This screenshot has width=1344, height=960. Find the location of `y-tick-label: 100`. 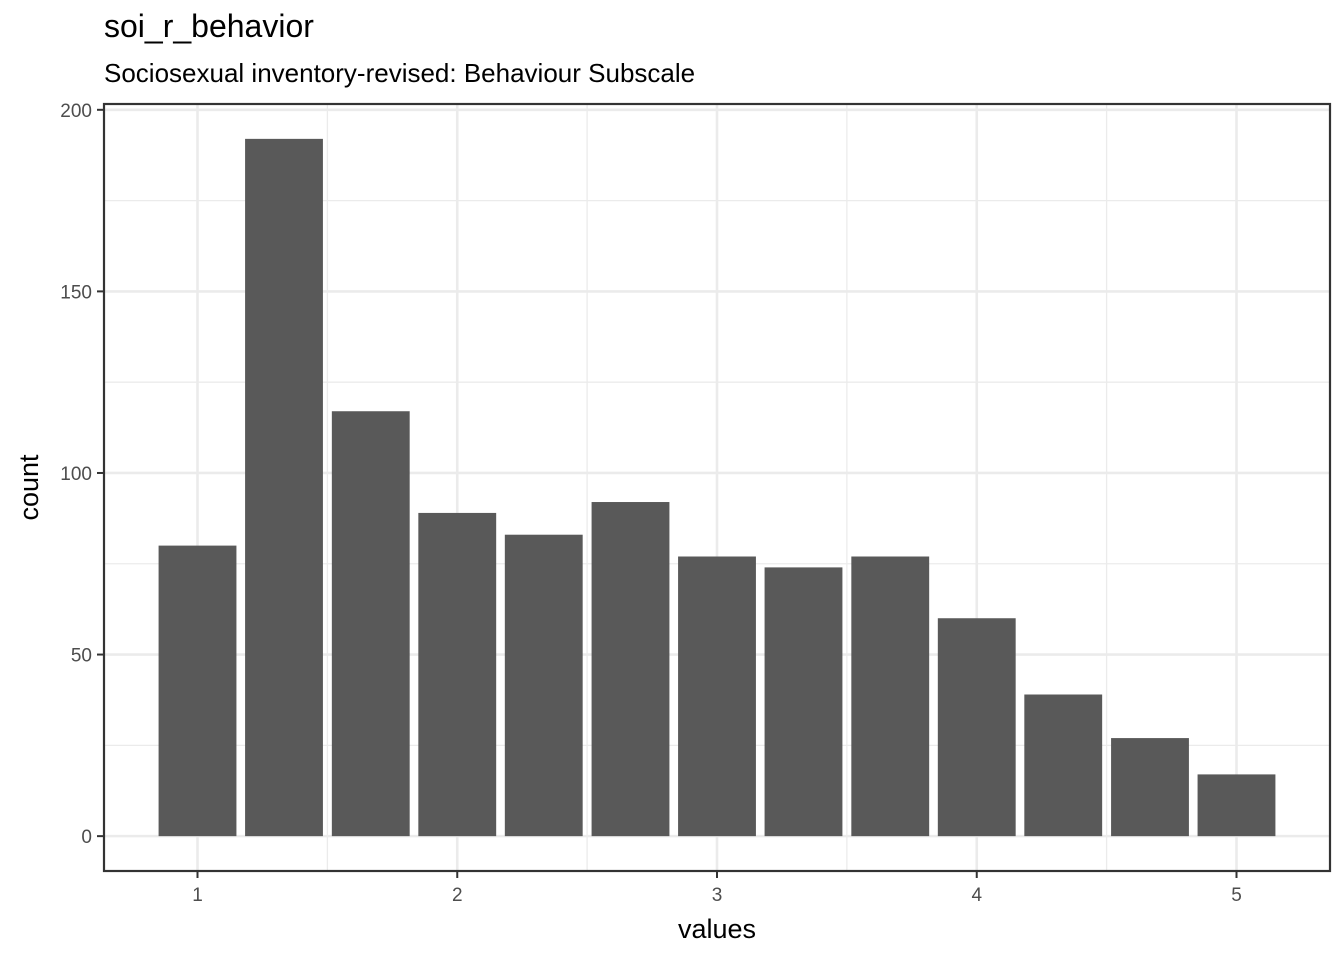

y-tick-label: 100 is located at coordinates (76, 474).